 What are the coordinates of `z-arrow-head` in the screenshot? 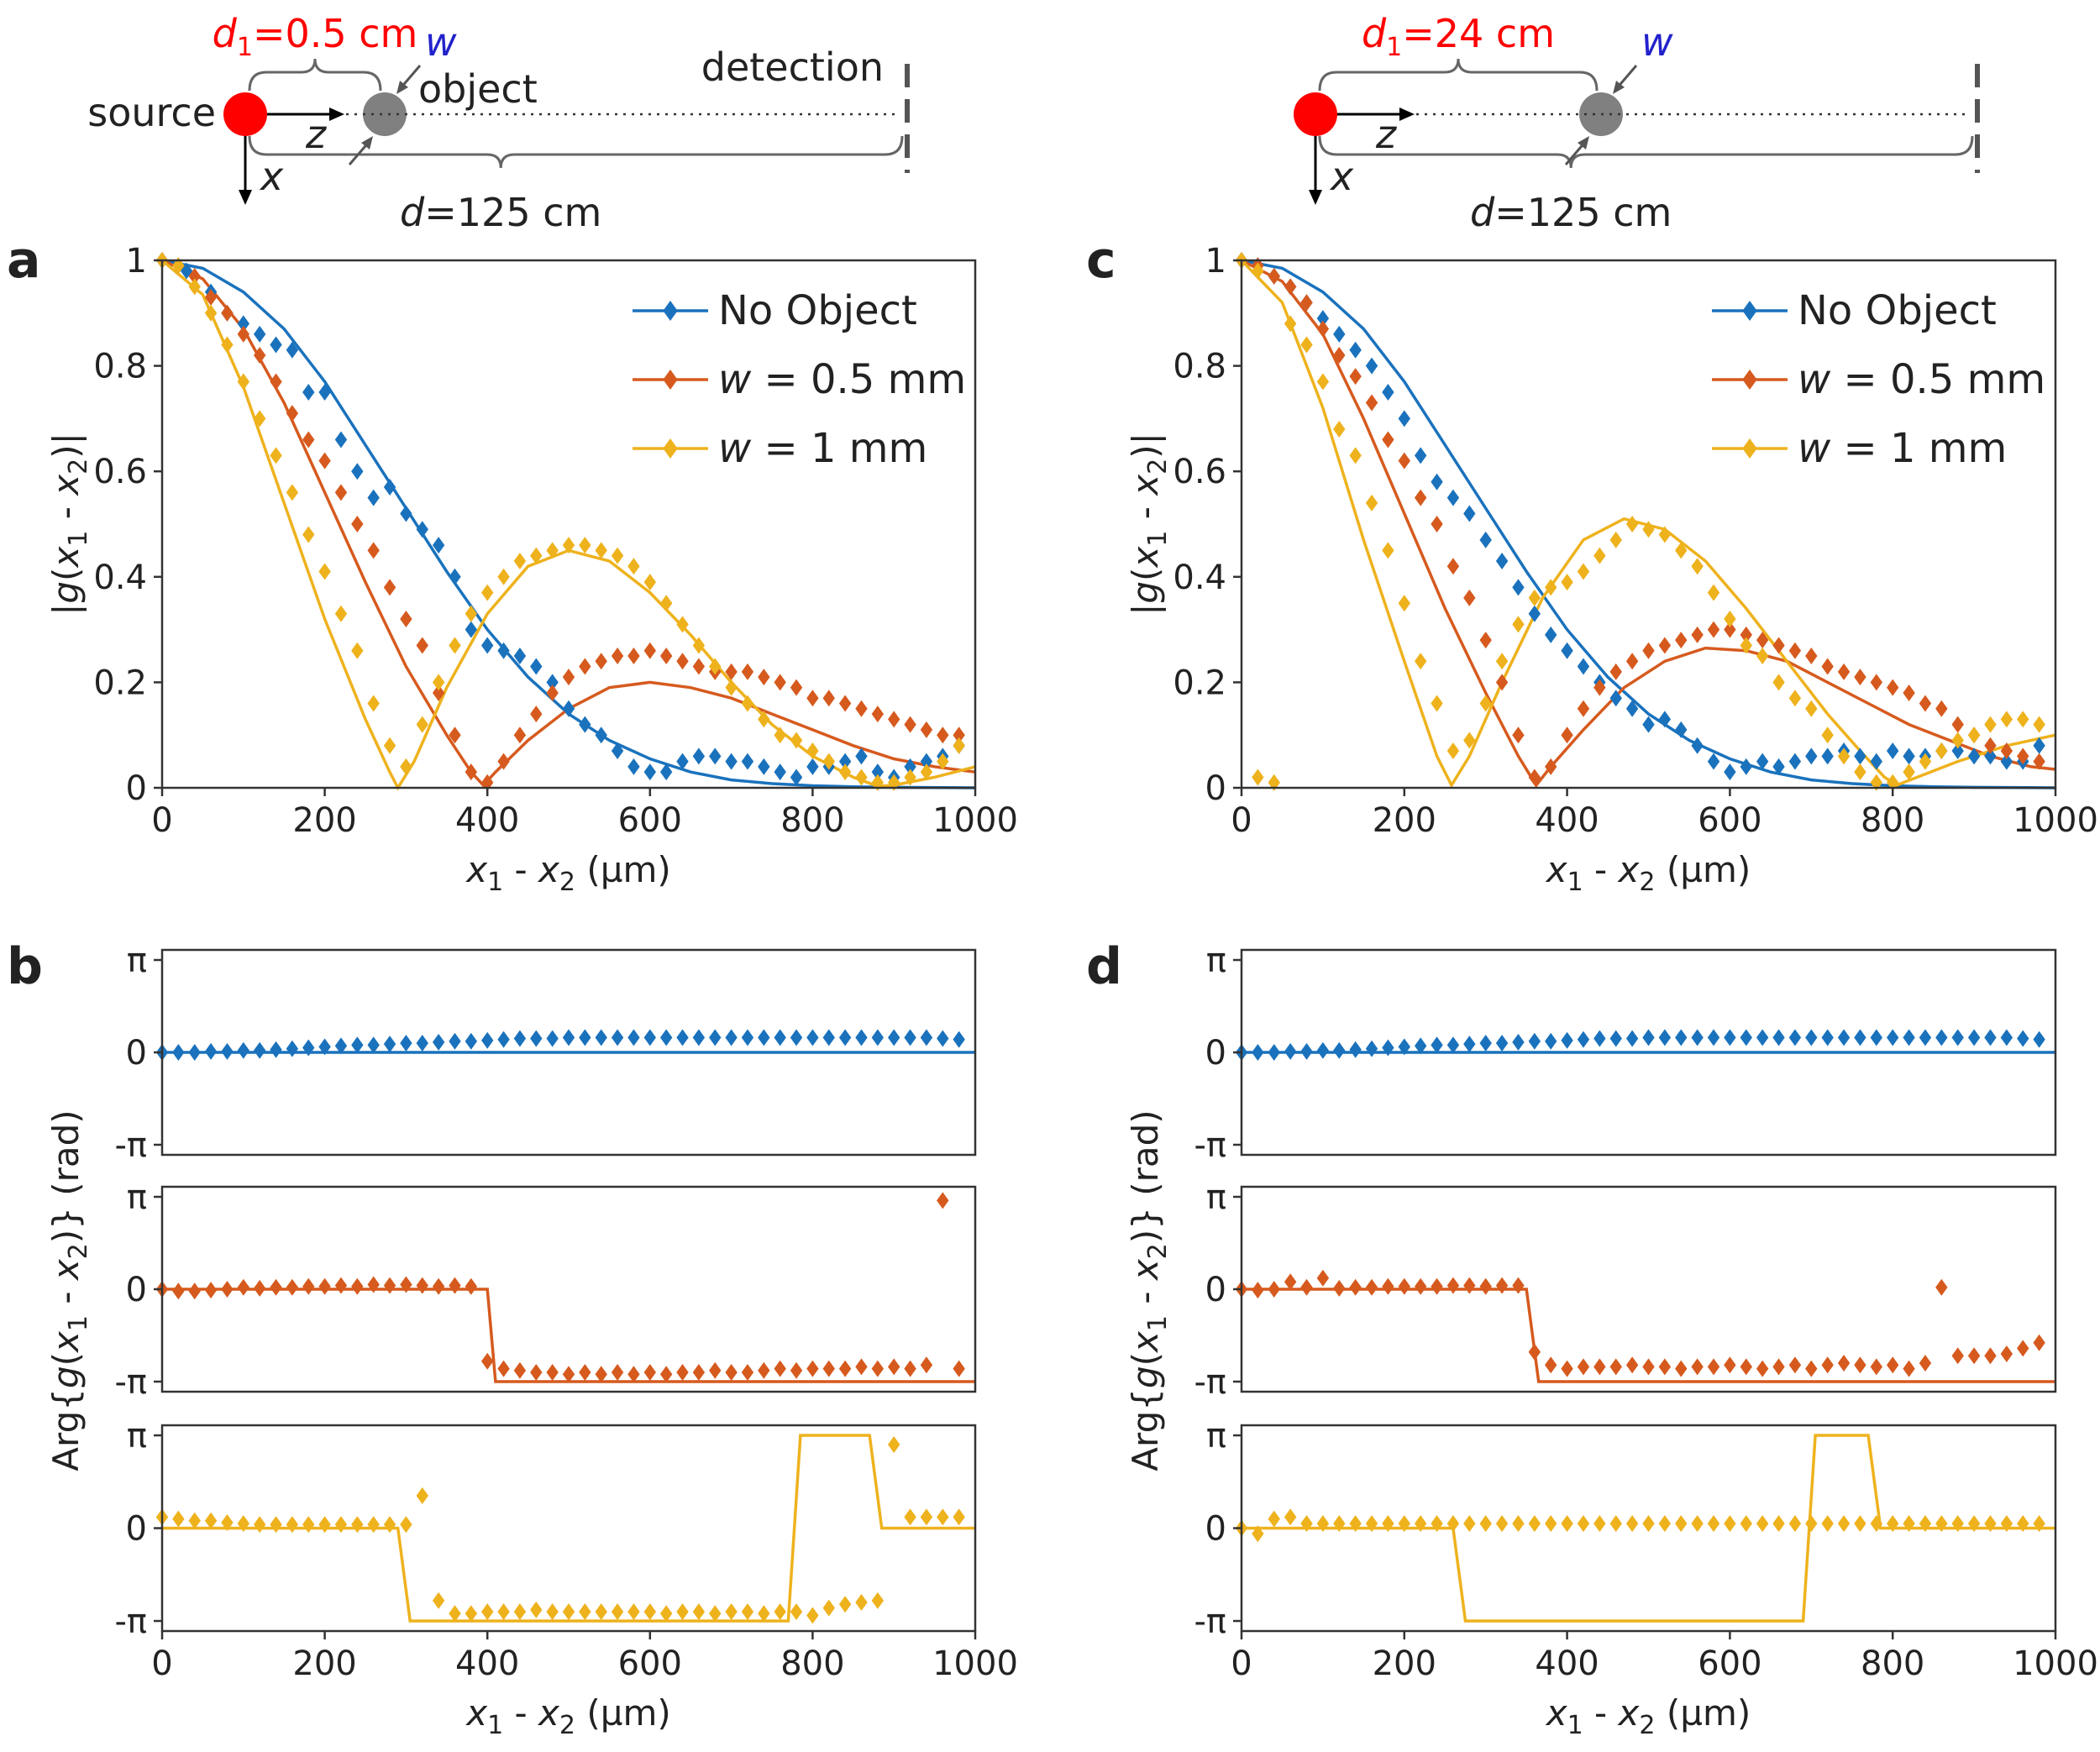 It's located at (336, 114).